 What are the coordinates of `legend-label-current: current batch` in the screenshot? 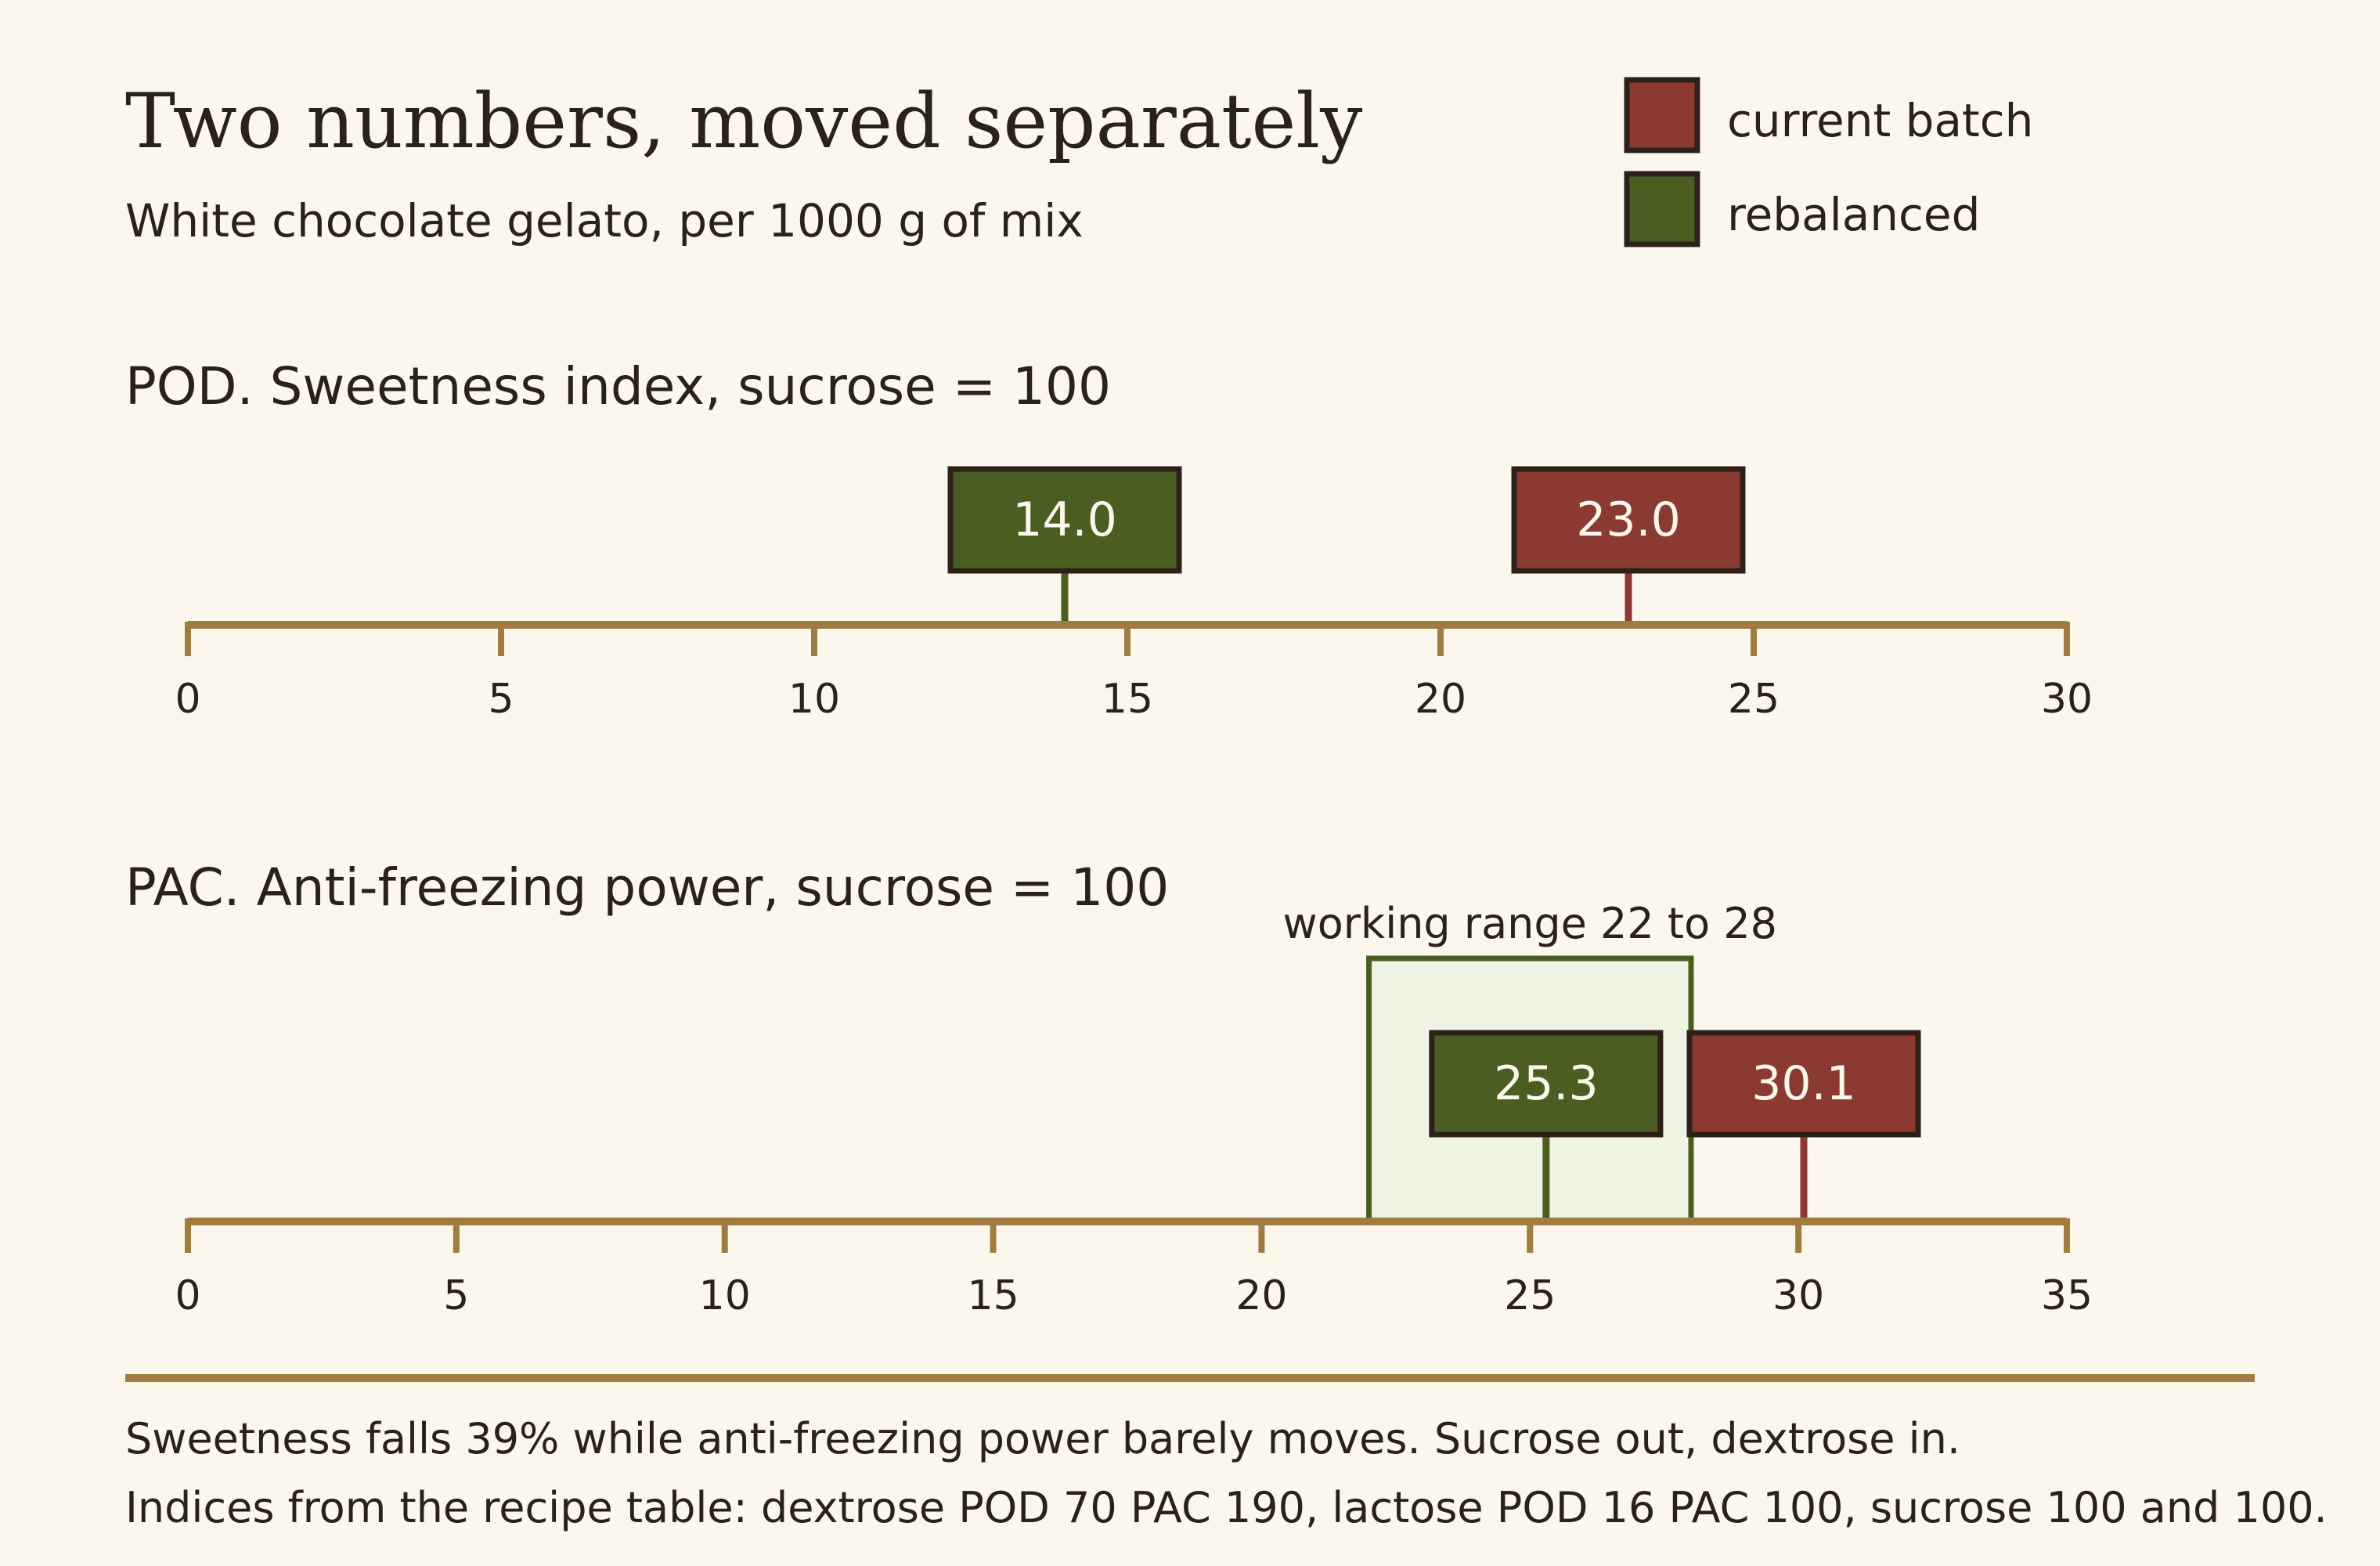 It's located at (1880, 120).